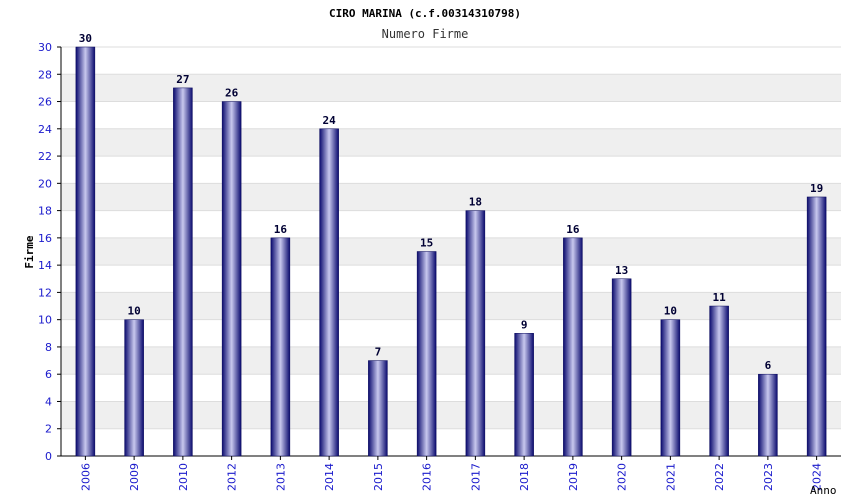 This screenshot has width=850, height=500. Describe the element at coordinates (816, 188) in the screenshot. I see `data-label-2024: 19` at that location.